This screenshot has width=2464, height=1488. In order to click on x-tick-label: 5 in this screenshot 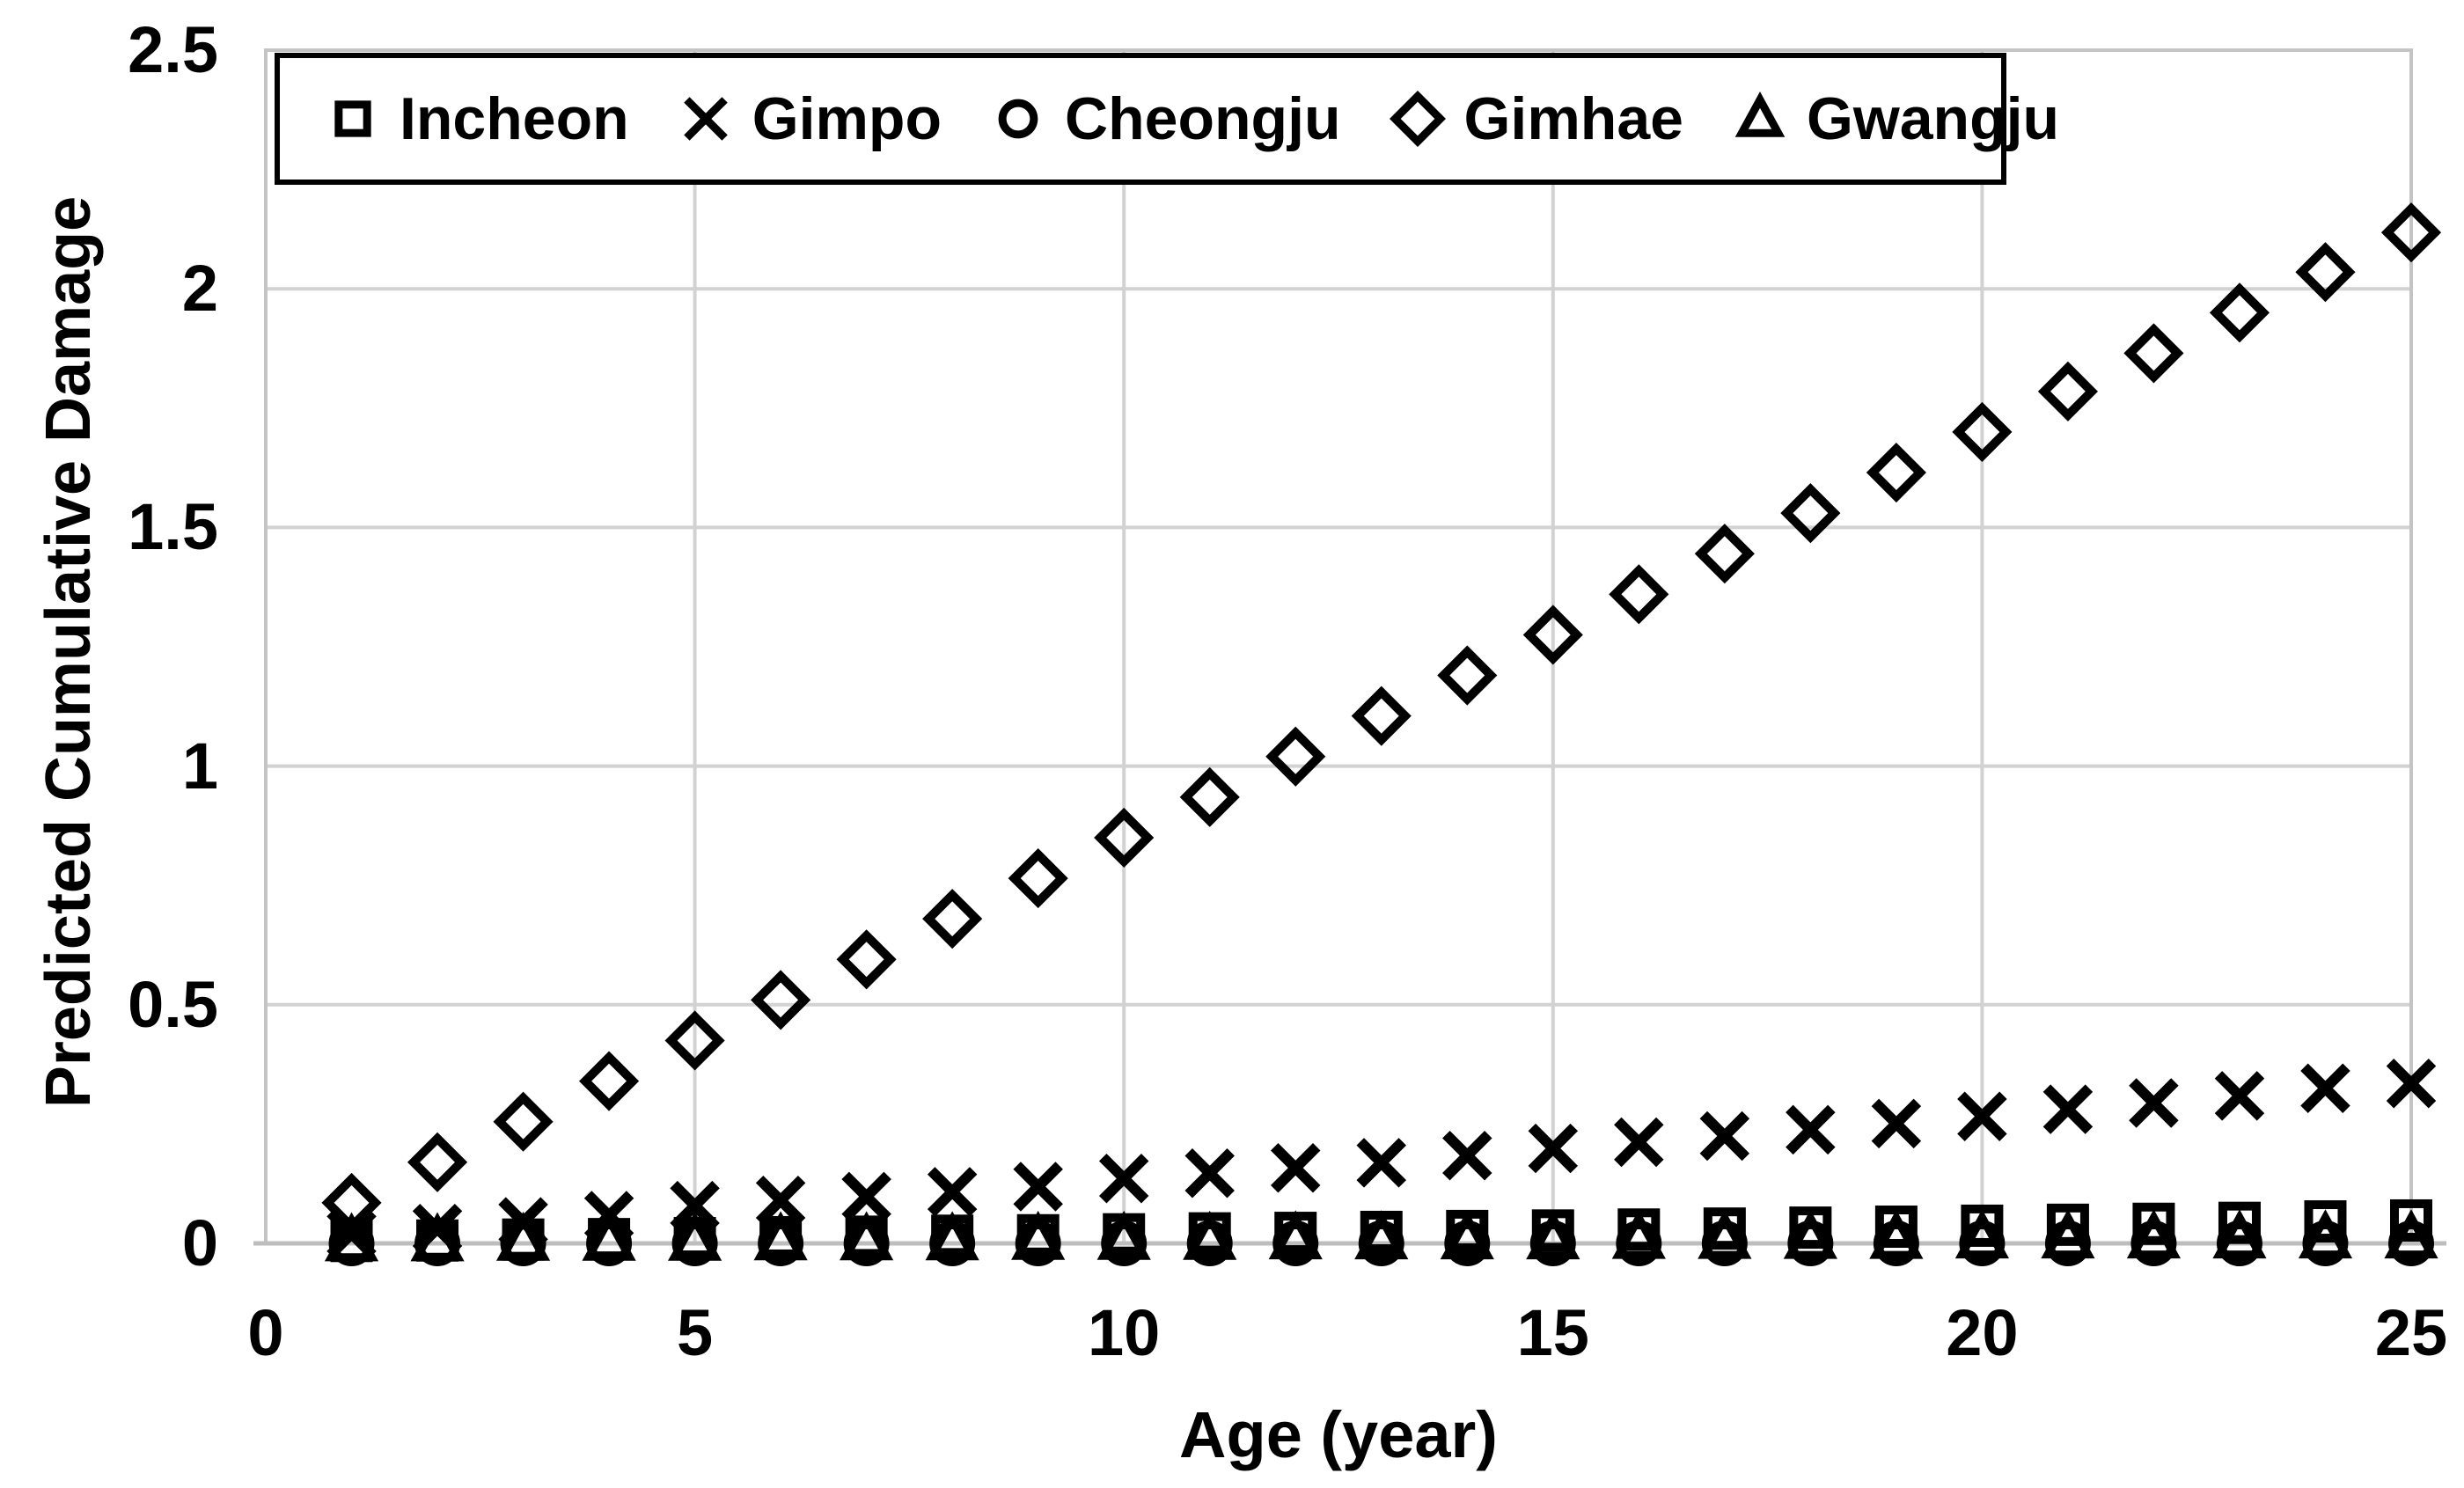, I will do `click(695, 1333)`.